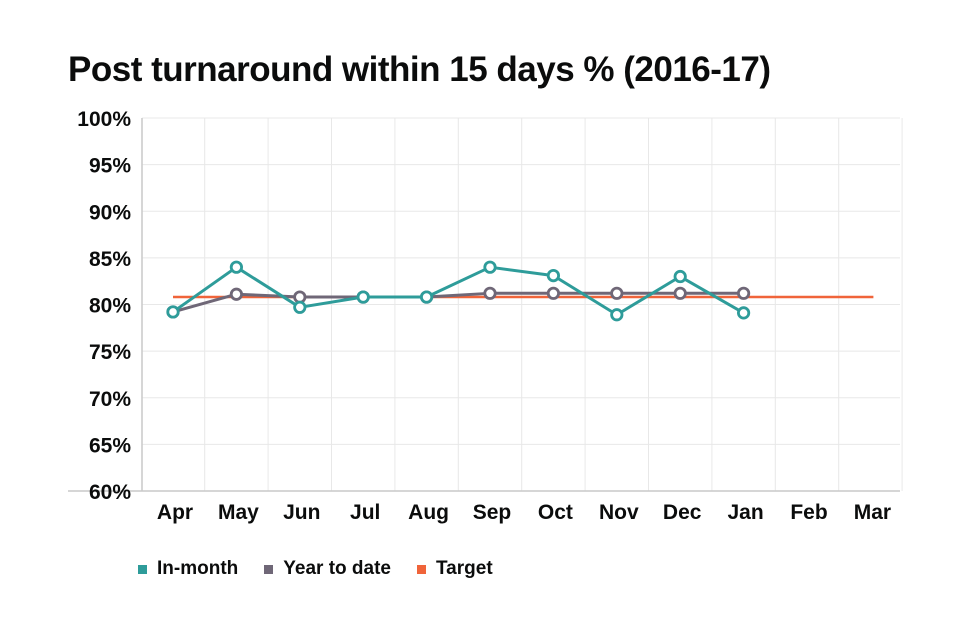 The height and width of the screenshot is (640, 960). Describe the element at coordinates (553, 275) in the screenshot. I see `point-in-month-oct` at that location.